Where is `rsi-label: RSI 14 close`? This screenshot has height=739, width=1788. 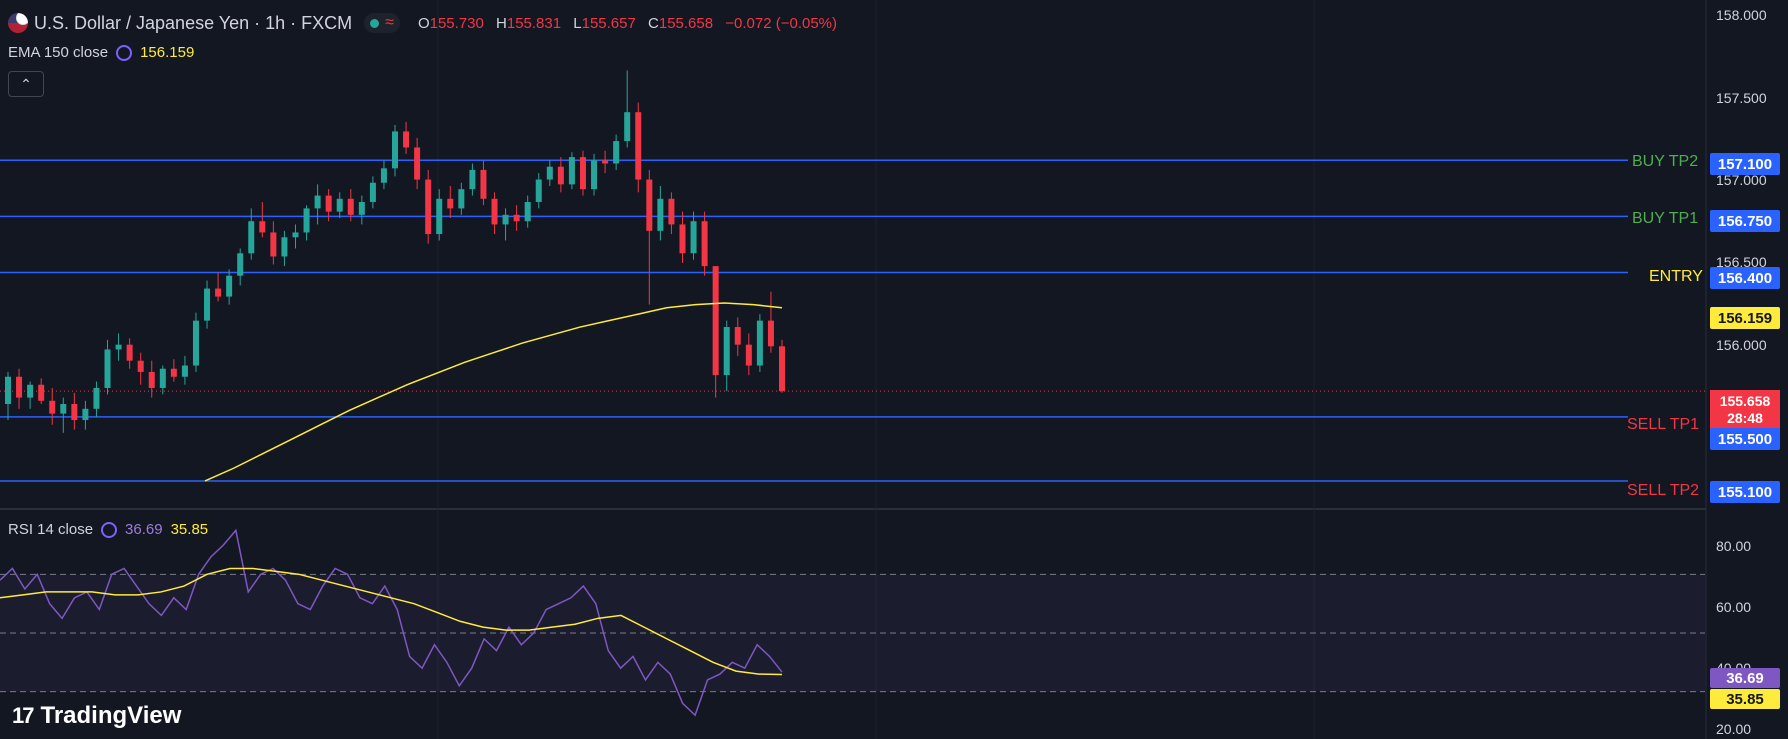 rsi-label: RSI 14 close is located at coordinates (51, 529).